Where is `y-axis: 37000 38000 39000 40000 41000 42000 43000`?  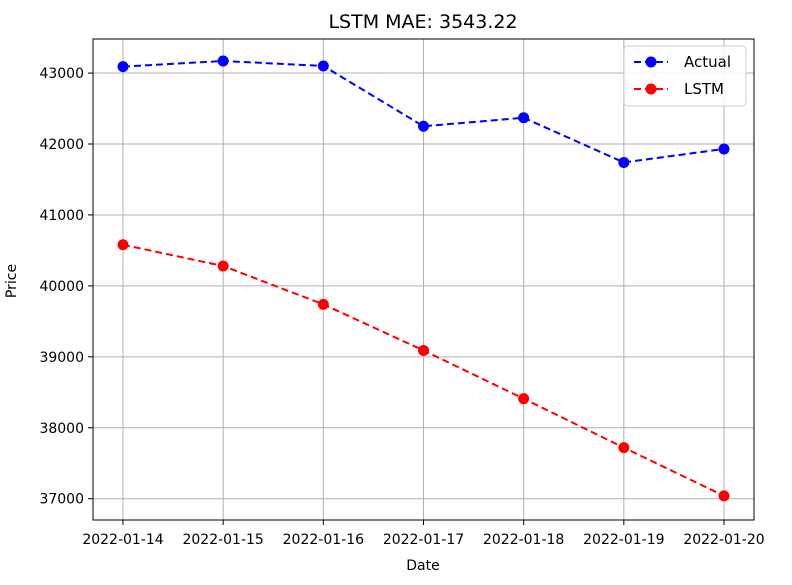
y-axis: 37000 38000 39000 40000 41000 42000 43000 is located at coordinates (66, 287).